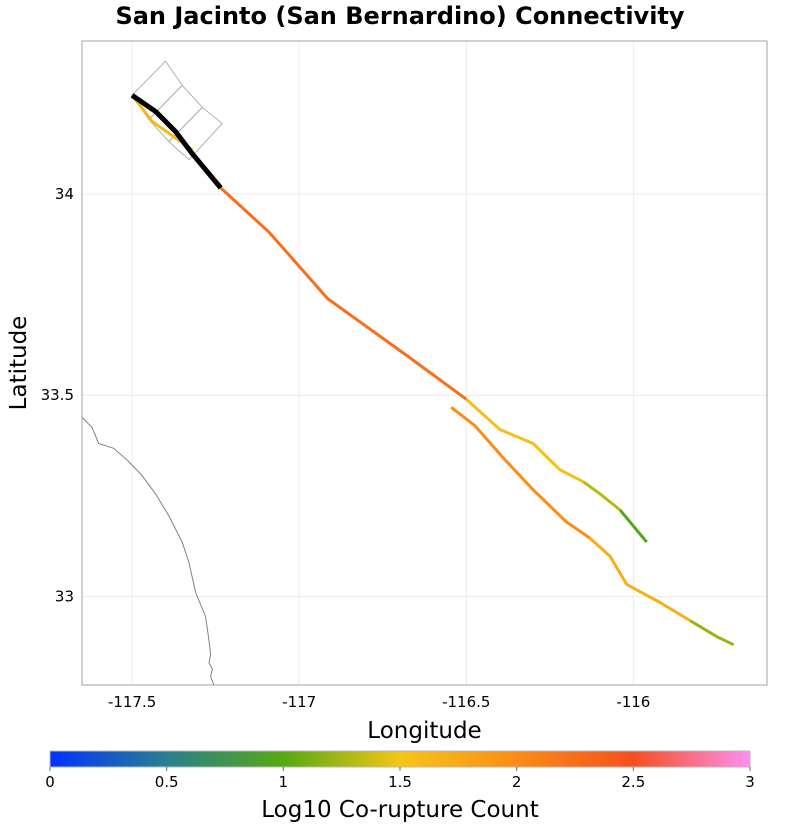 The image size is (800, 832). Describe the element at coordinates (57, 395) in the screenshot. I see `y-tick-label: 33.5` at that location.